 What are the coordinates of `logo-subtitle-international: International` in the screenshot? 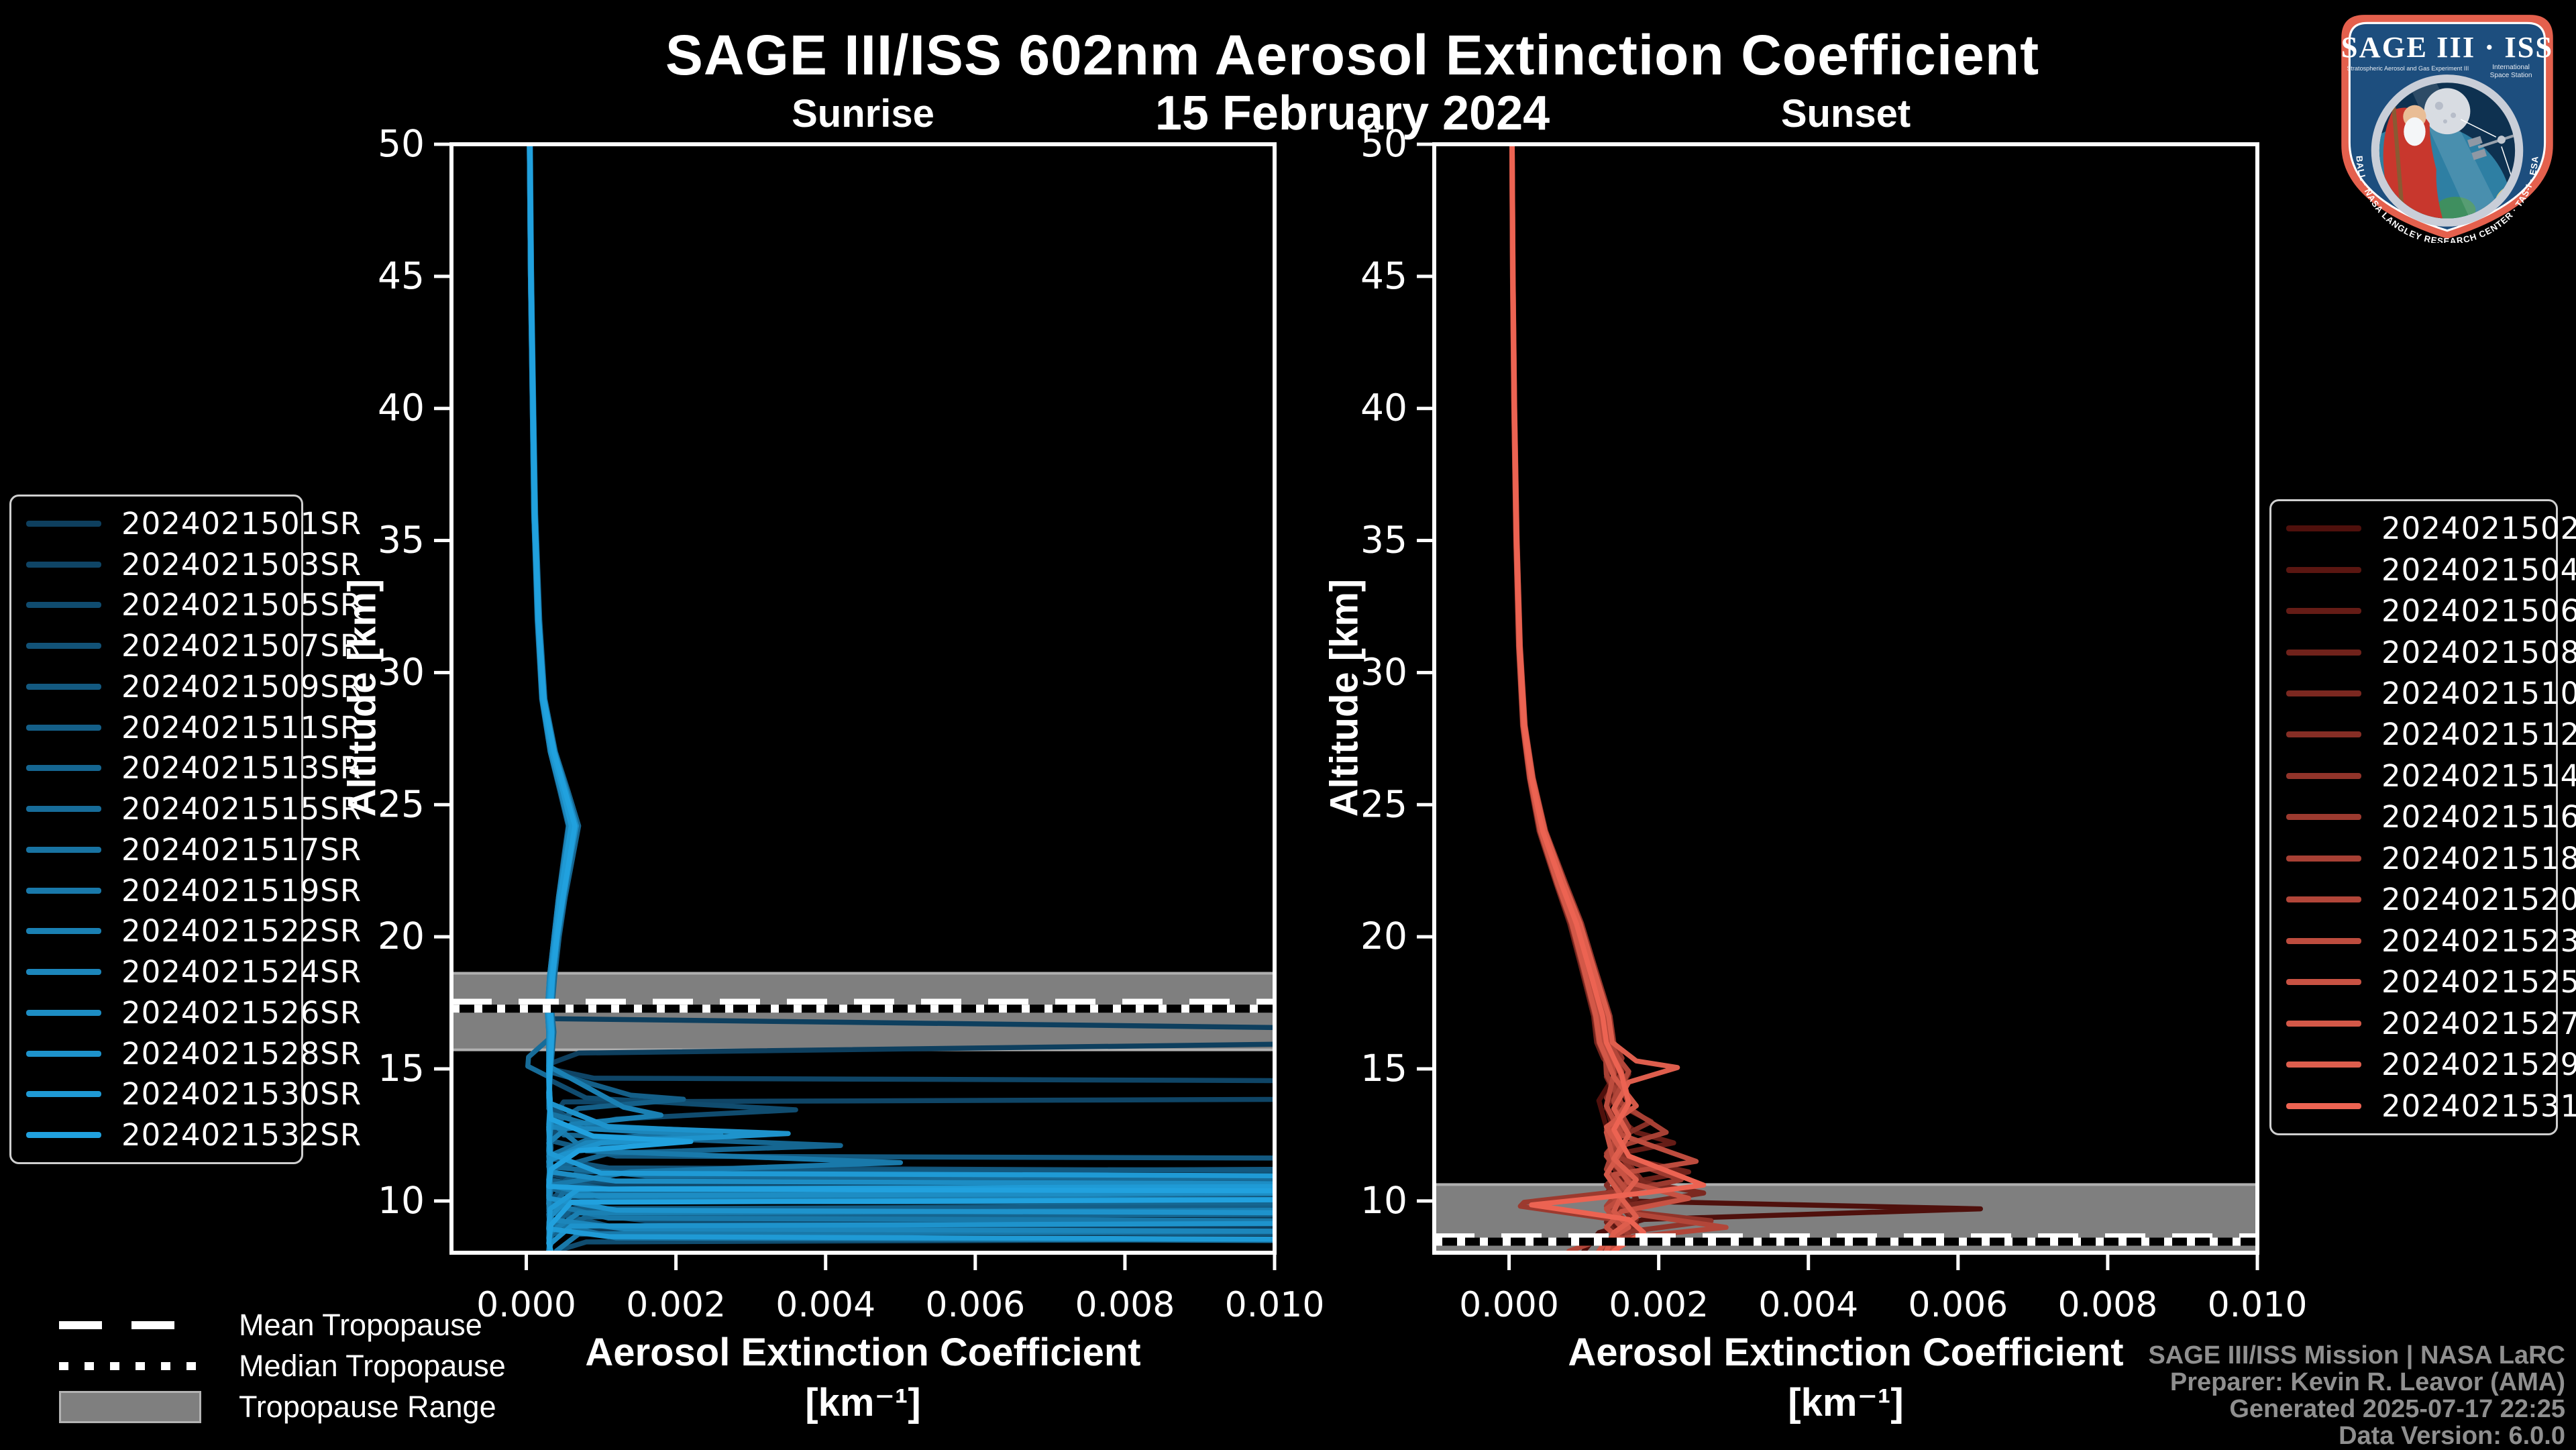 It's located at (2511, 67).